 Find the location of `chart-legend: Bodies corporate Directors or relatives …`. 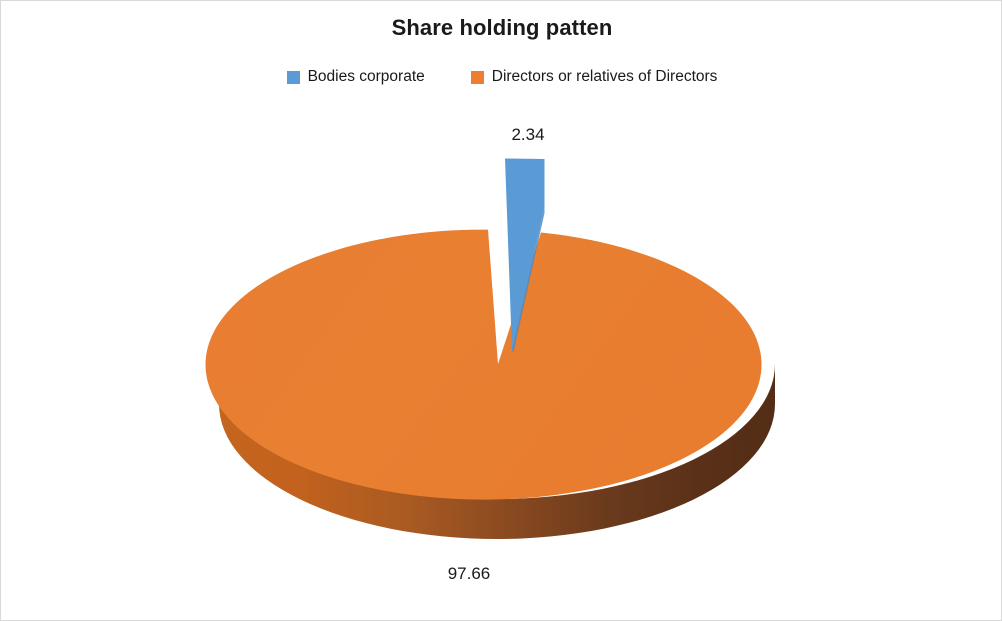

chart-legend: Bodies corporate Directors or relatives … is located at coordinates (501, 77).